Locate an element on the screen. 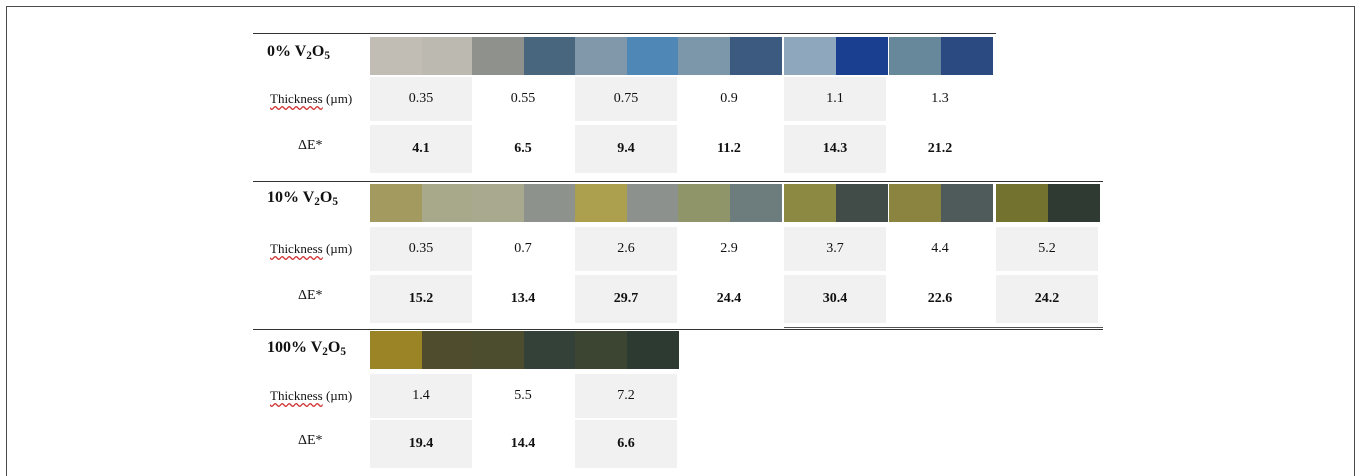  delta-e-value: 6.5 is located at coordinates (523, 148).